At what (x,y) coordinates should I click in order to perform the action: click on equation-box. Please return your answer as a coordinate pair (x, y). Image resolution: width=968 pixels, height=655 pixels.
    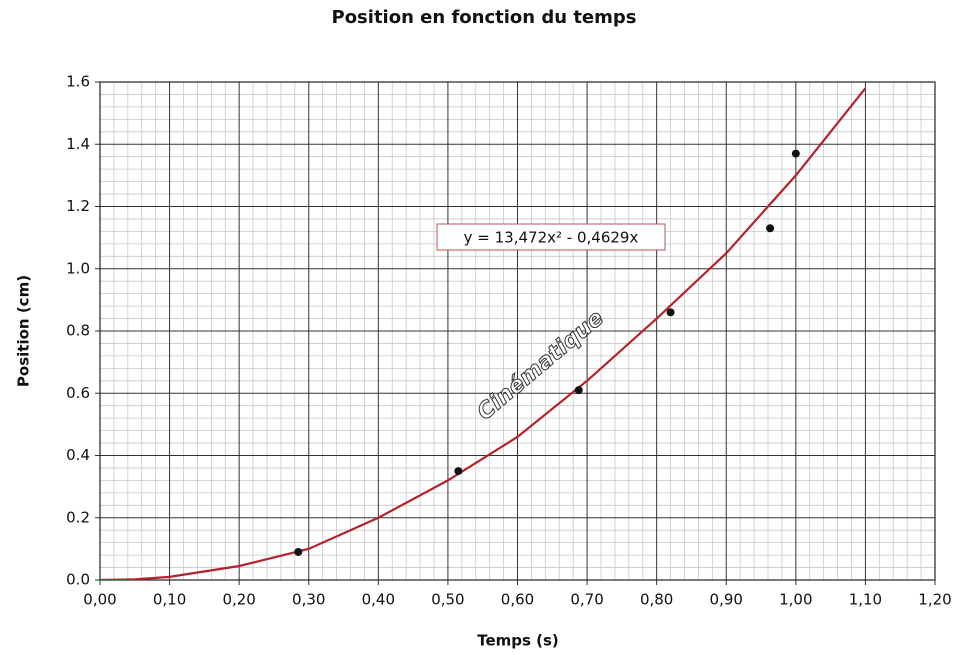
    Looking at the image, I should click on (551, 237).